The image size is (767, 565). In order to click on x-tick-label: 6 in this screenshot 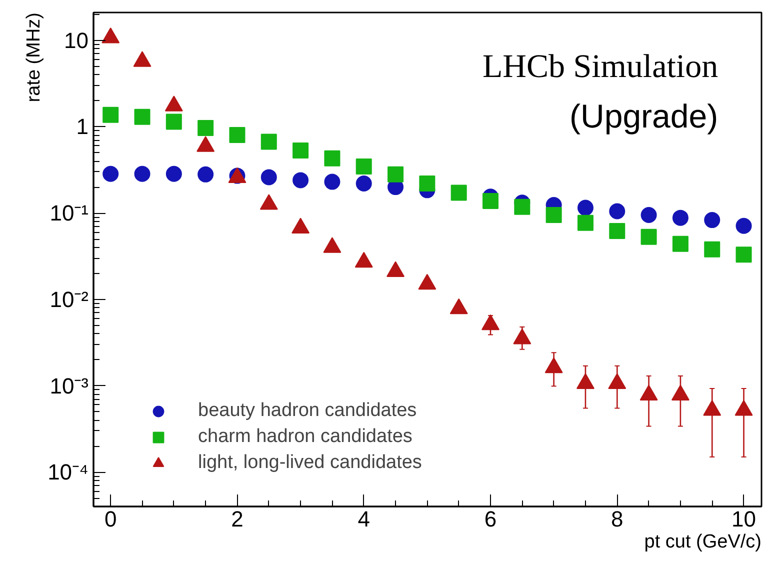, I will do `click(490, 519)`.